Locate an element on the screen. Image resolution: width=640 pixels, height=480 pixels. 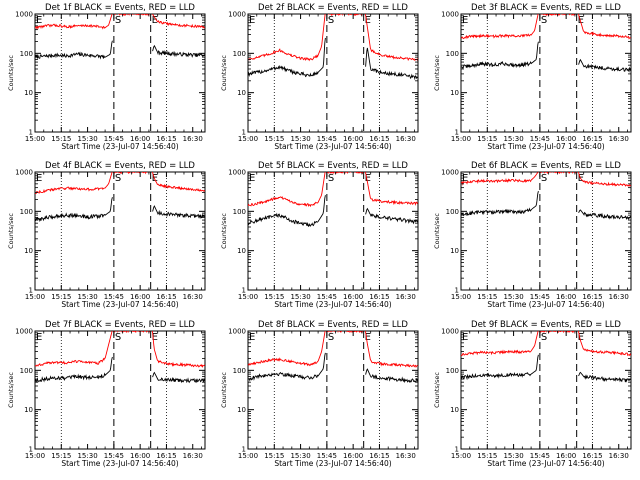
panel-title: Det 1f BLACK = Events, RED = LLD is located at coordinates (120, 8).